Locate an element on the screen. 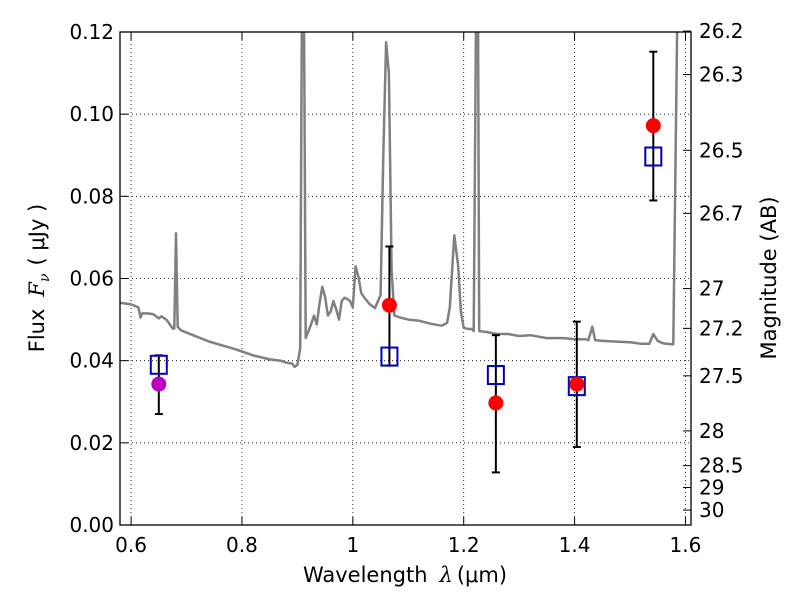 This screenshot has width=800, height=600. y2-axis-label: Magnitude (AB) is located at coordinates (769, 277).